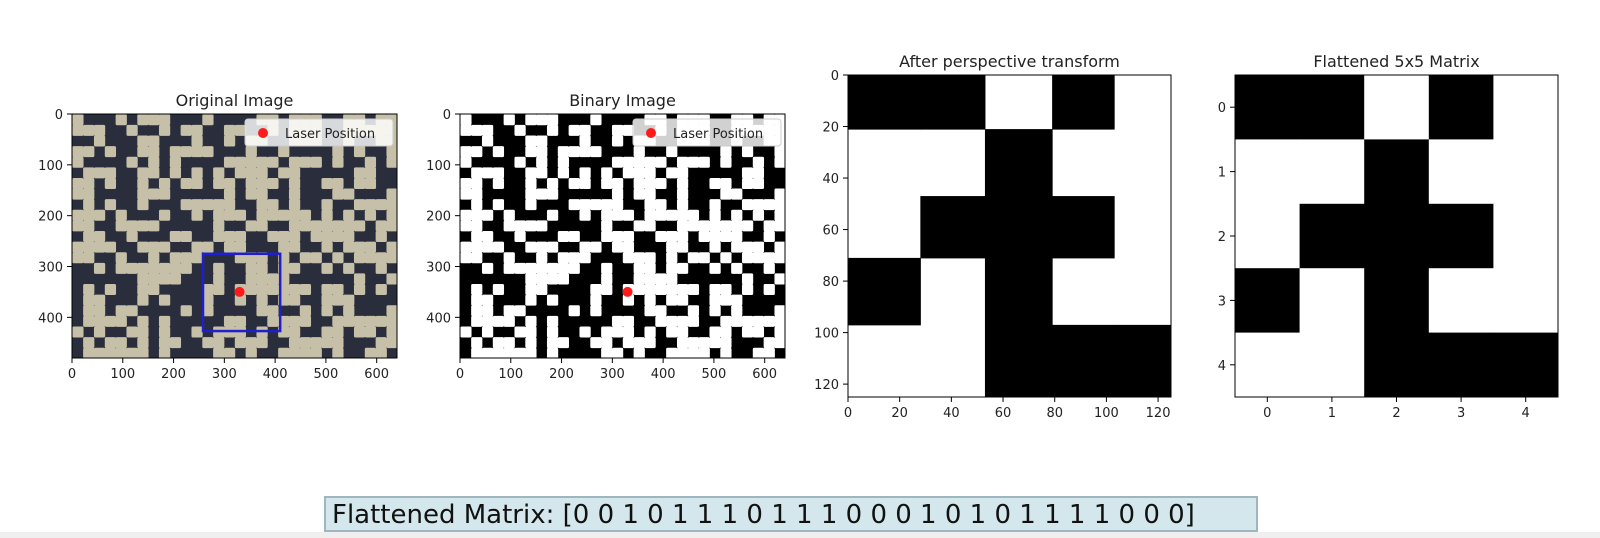 The height and width of the screenshot is (538, 1600). I want to click on x-tick-label: 2, so click(1396, 413).